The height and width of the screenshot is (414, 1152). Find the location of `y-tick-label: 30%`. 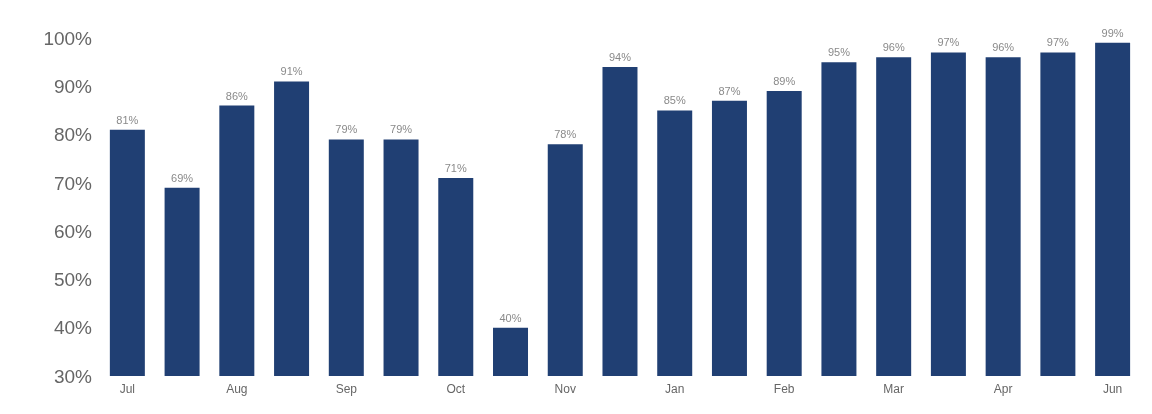

y-tick-label: 30% is located at coordinates (73, 376).